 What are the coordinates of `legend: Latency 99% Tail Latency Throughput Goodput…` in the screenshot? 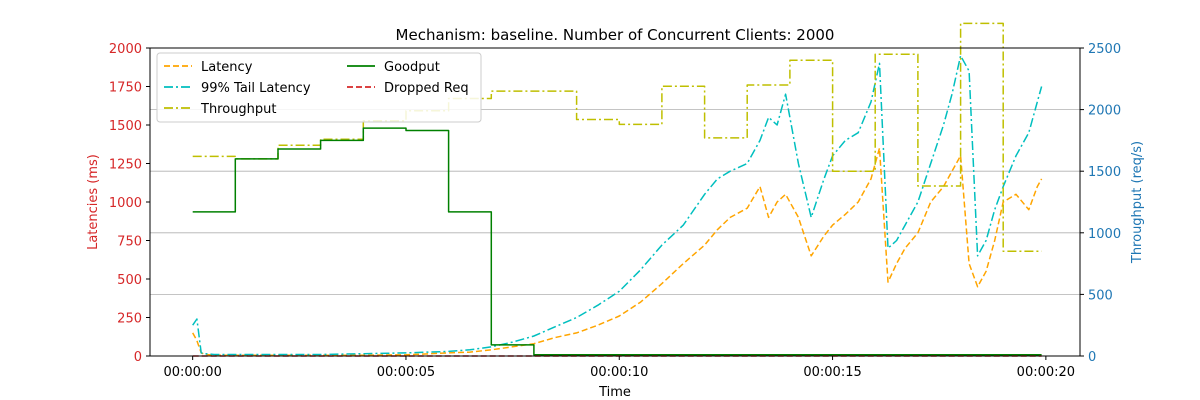 It's located at (319, 87).